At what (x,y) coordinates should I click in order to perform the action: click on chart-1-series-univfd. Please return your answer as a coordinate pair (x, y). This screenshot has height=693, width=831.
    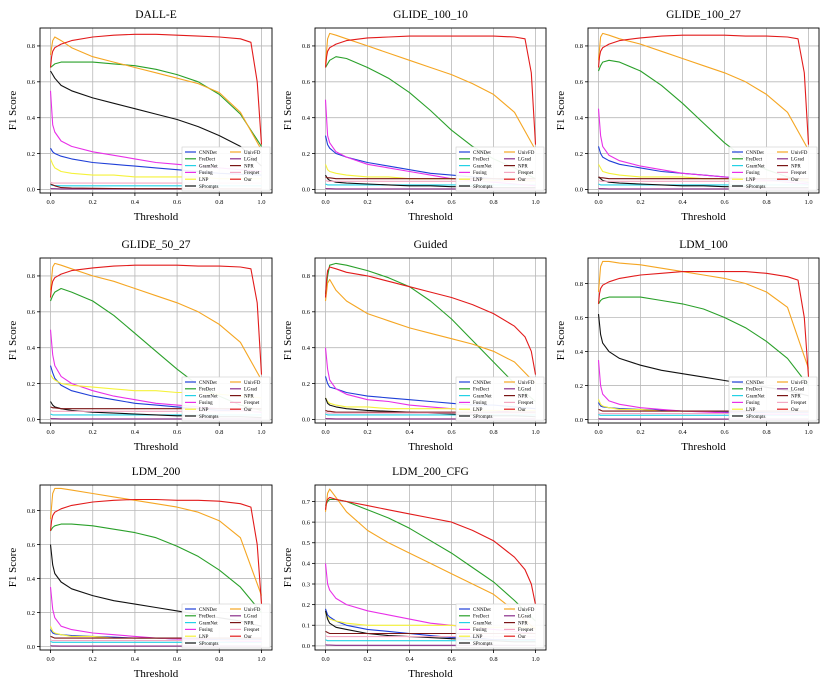
    Looking at the image, I should click on (430, 91).